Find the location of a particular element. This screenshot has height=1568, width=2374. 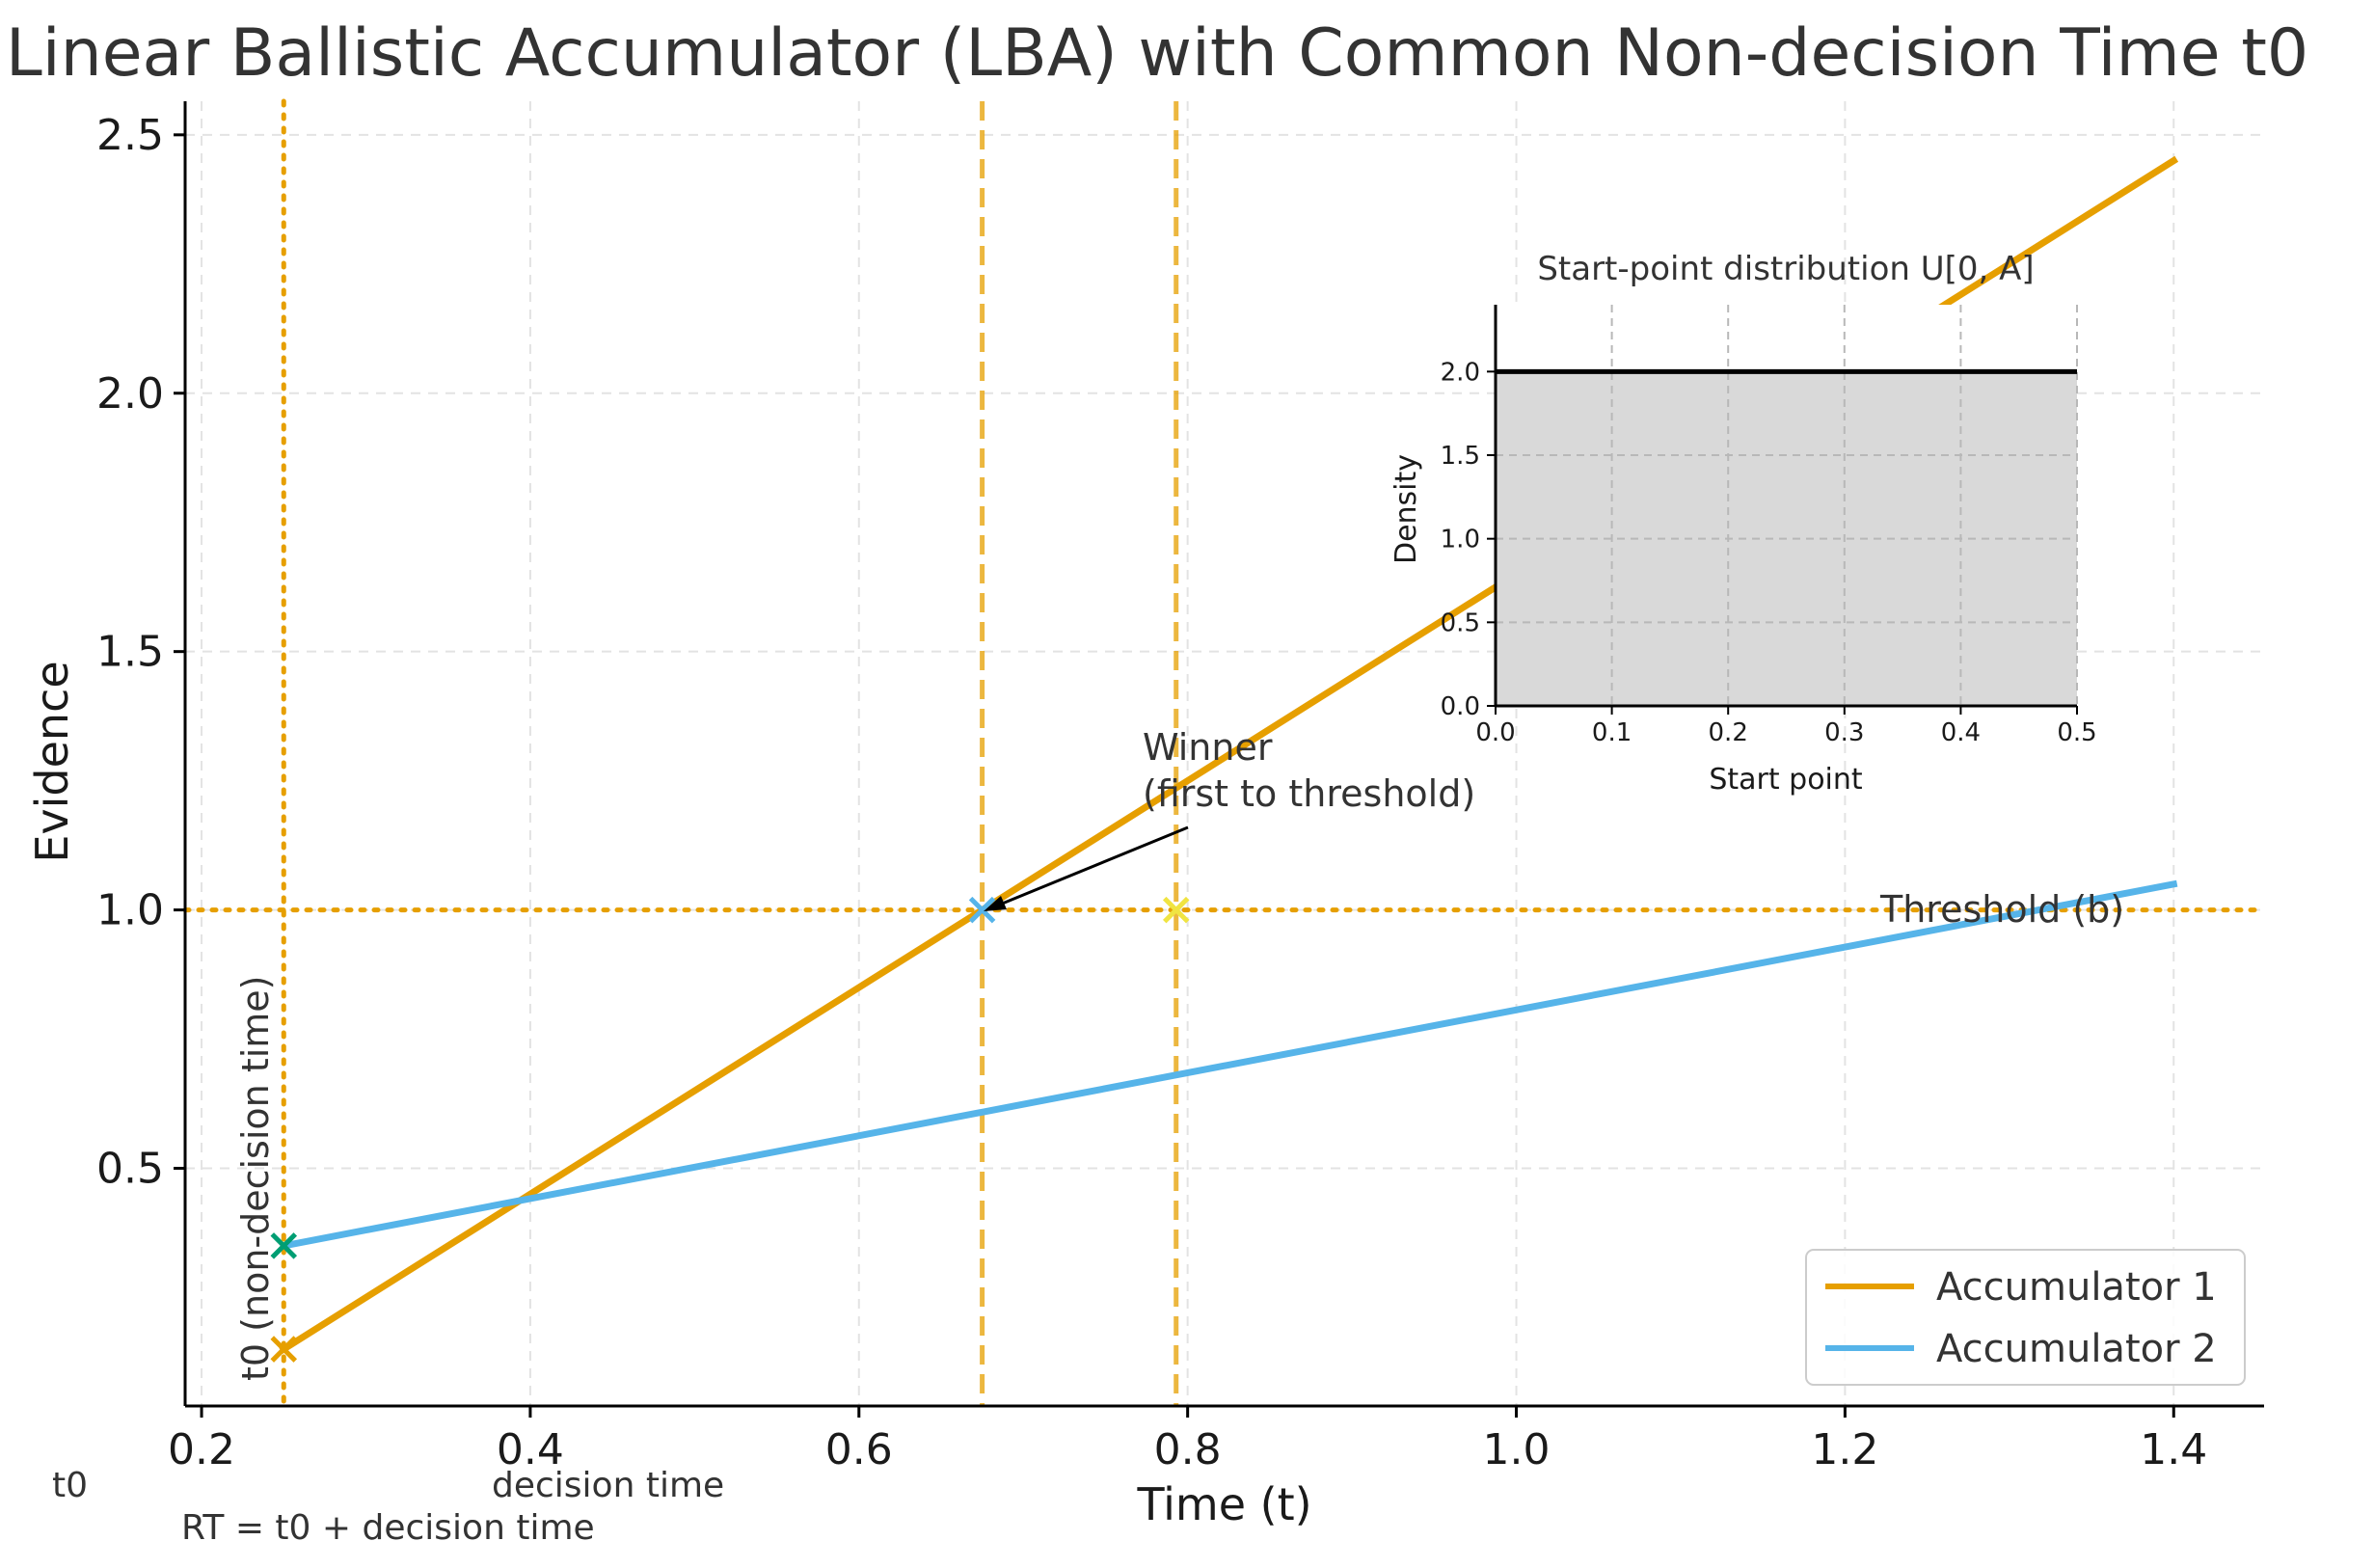

main-x-tick-label-1: 0.4 is located at coordinates (530, 1449).